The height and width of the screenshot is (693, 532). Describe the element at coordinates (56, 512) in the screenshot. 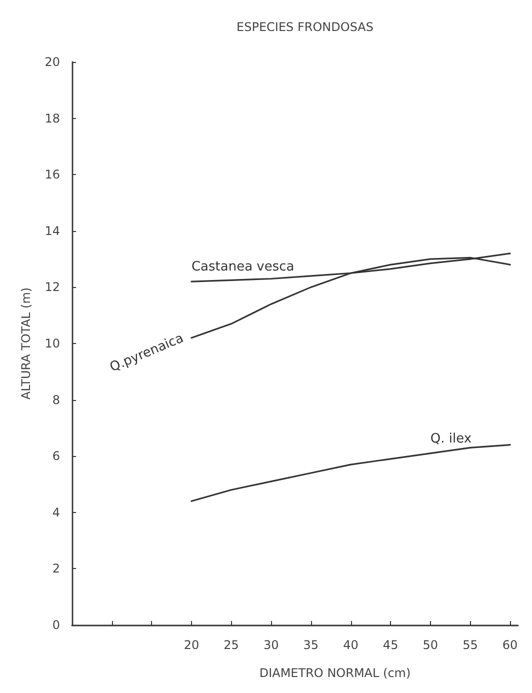

I see `y-tick-label: 4` at that location.